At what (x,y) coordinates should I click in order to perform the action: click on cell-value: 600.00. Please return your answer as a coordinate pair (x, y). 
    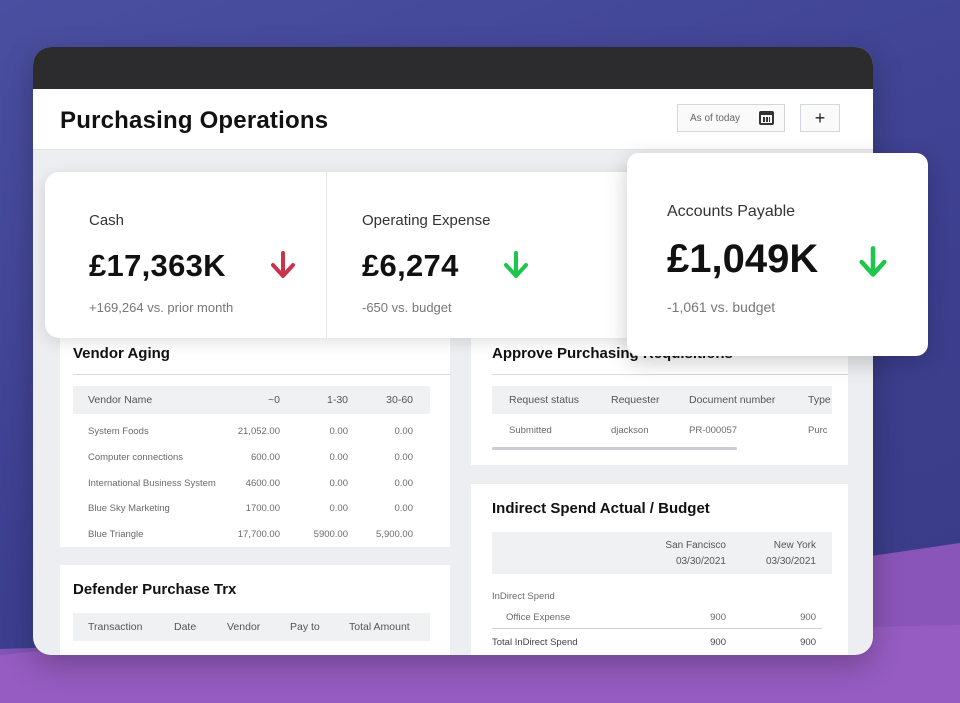
    Looking at the image, I should click on (265, 457).